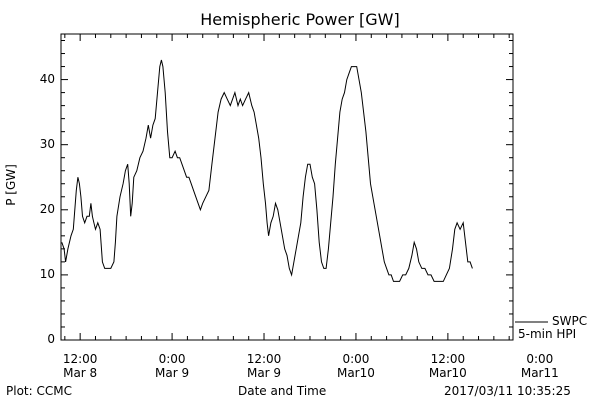 This screenshot has height=400, width=600. Describe the element at coordinates (300, 19) in the screenshot. I see `chart-title: Hemispheric Power [GW]` at that location.